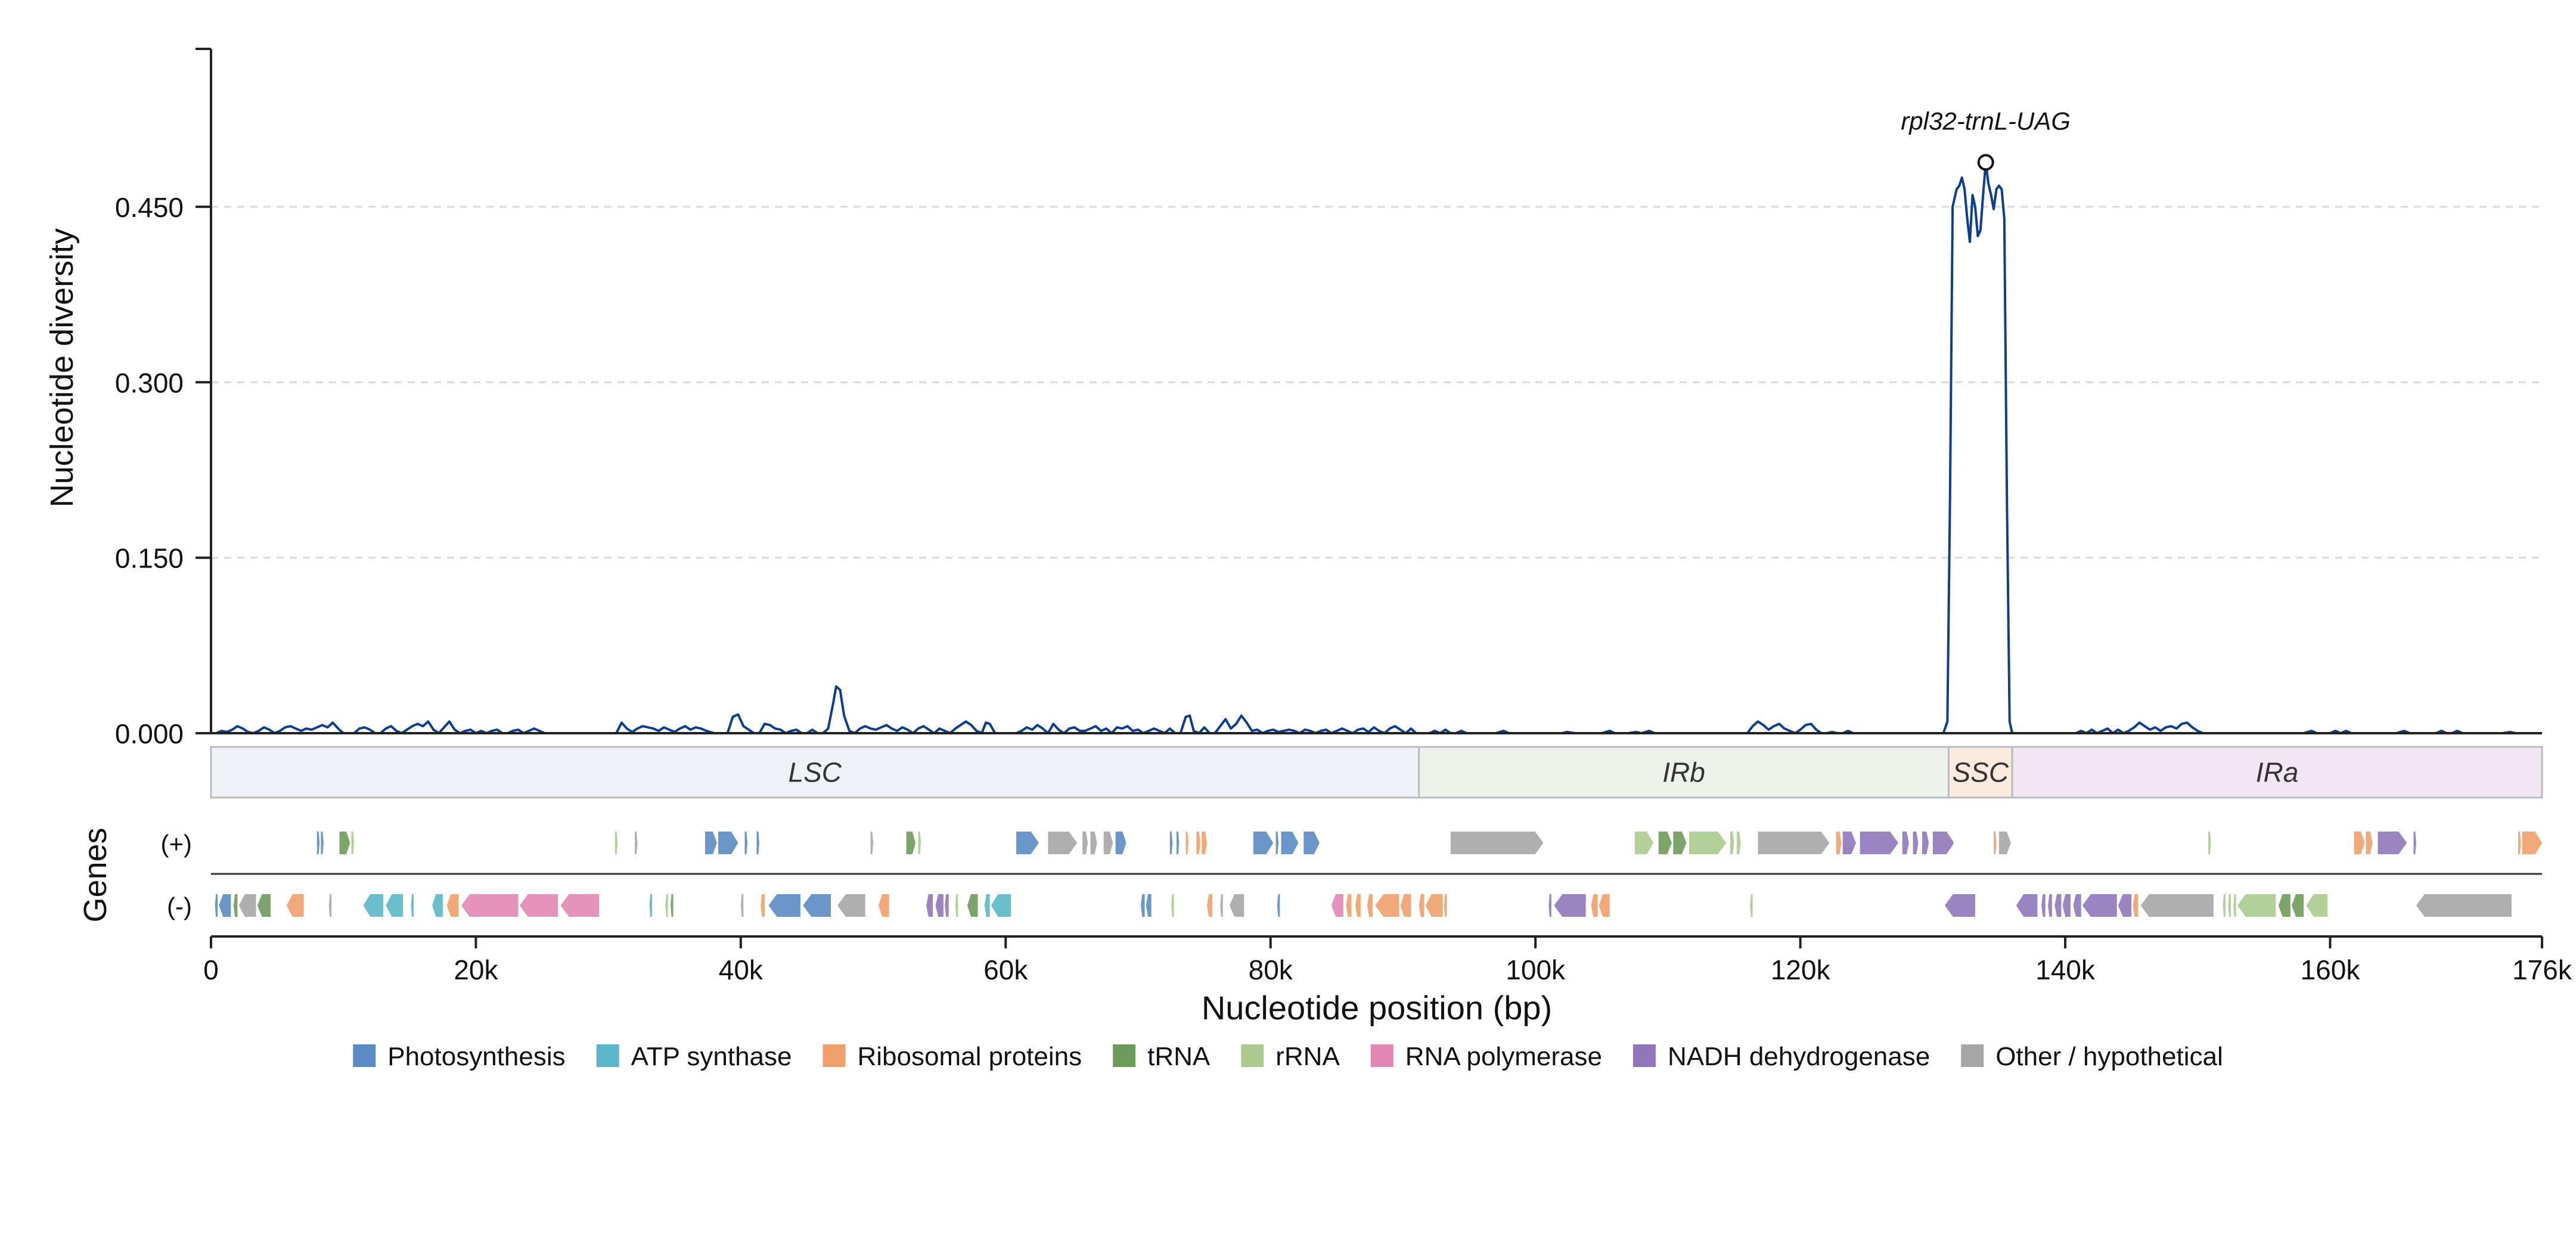 The width and height of the screenshot is (2576, 1253). Describe the element at coordinates (970, 1056) in the screenshot. I see `legend-label: Ribosomal proteins` at that location.